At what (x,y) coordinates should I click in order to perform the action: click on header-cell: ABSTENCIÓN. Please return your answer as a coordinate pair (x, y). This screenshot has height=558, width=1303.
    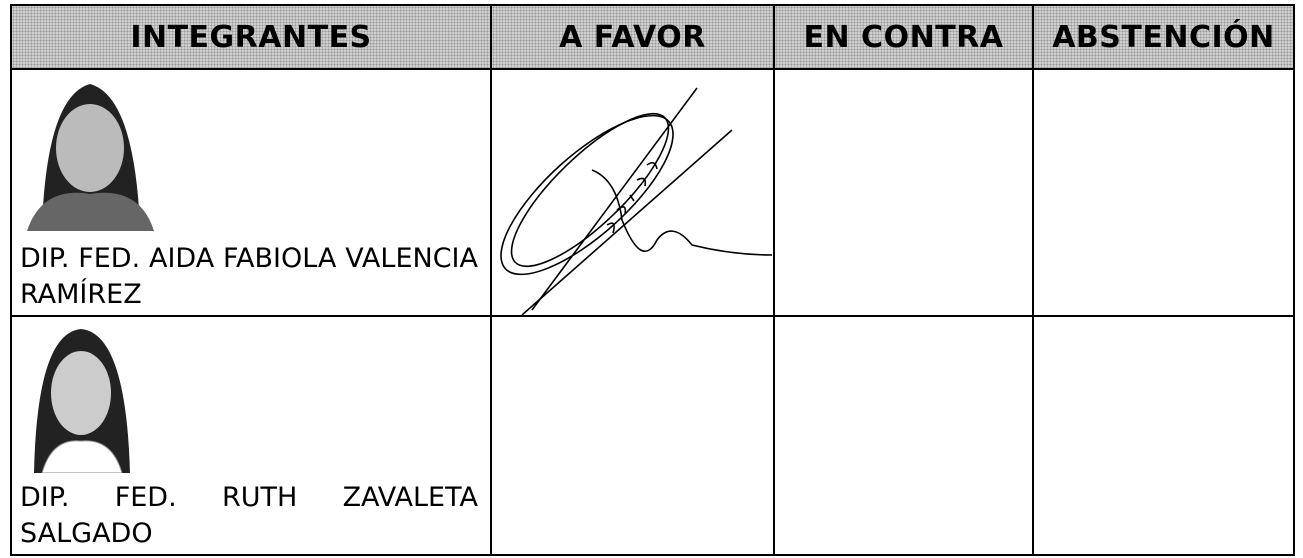
    Looking at the image, I should click on (1163, 37).